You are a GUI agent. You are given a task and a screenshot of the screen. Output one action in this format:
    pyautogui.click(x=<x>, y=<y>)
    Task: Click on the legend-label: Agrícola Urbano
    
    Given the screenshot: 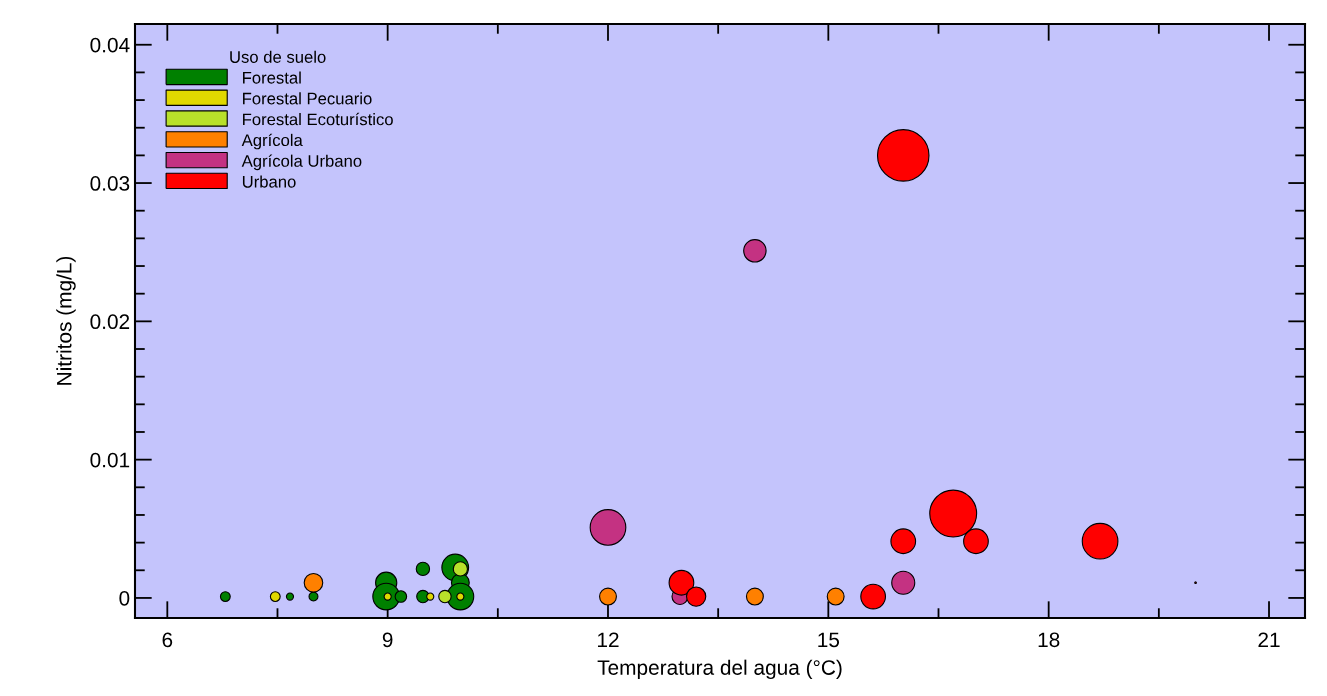 What is the action you would take?
    pyautogui.click(x=301, y=162)
    